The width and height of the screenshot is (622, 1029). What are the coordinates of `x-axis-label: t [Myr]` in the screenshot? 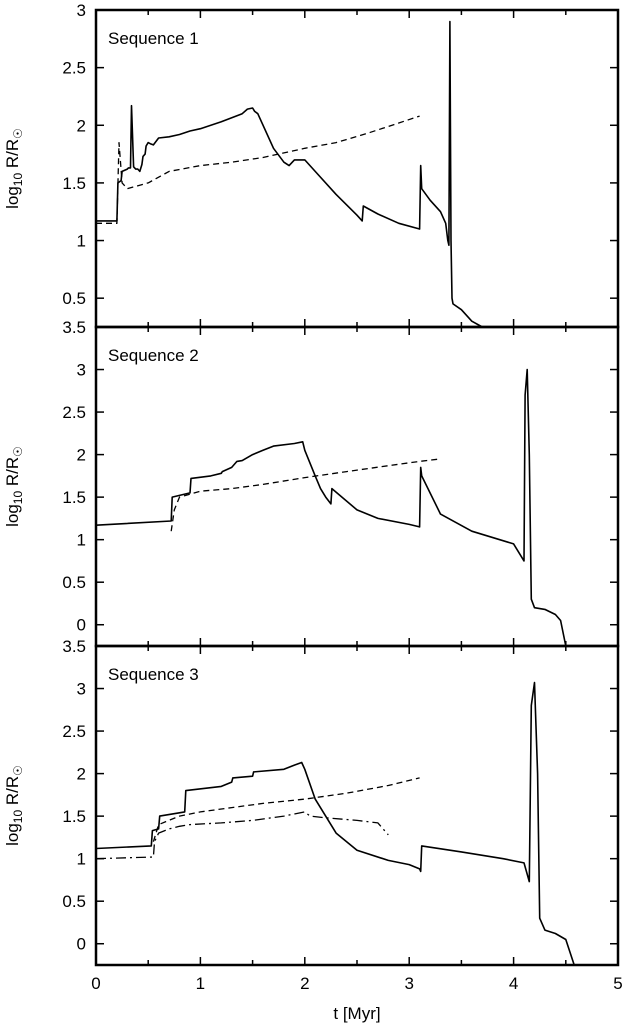 It's located at (356, 1013).